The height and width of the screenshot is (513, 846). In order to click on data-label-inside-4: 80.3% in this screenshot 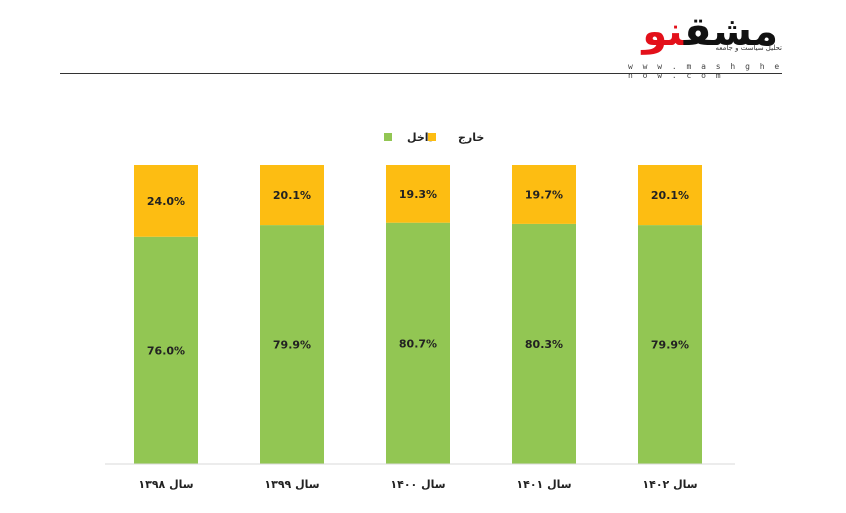, I will do `click(544, 344)`.